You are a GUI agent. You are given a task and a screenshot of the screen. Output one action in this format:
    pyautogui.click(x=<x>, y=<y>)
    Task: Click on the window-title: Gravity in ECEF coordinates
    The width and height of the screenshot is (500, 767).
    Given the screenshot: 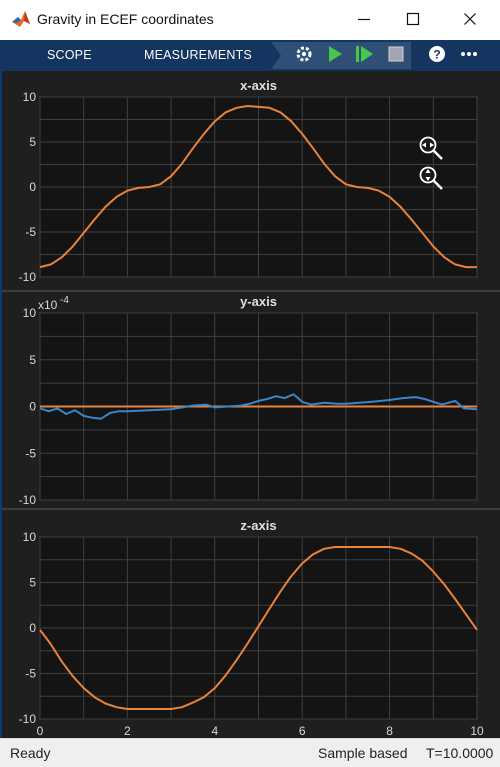 What is the action you would take?
    pyautogui.click(x=125, y=19)
    